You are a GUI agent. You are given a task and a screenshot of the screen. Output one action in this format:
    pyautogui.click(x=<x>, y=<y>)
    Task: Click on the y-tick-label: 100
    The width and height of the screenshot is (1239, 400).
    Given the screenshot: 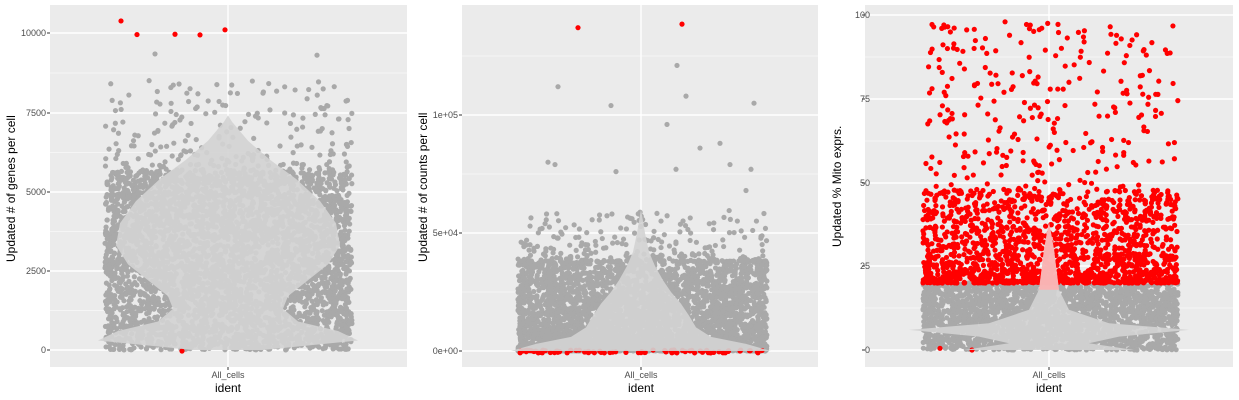 What is the action you would take?
    pyautogui.click(x=862, y=15)
    